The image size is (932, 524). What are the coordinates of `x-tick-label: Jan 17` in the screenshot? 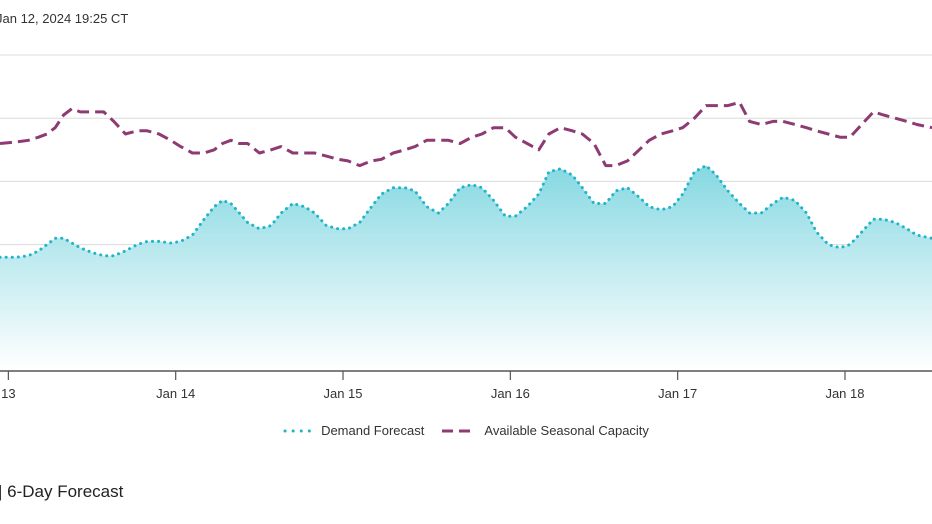 It's located at (677, 393).